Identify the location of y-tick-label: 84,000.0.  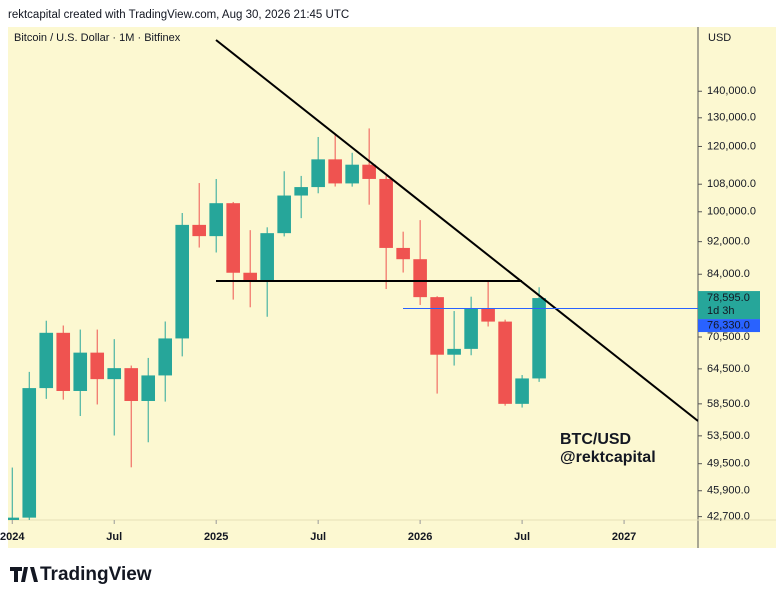
(728, 274).